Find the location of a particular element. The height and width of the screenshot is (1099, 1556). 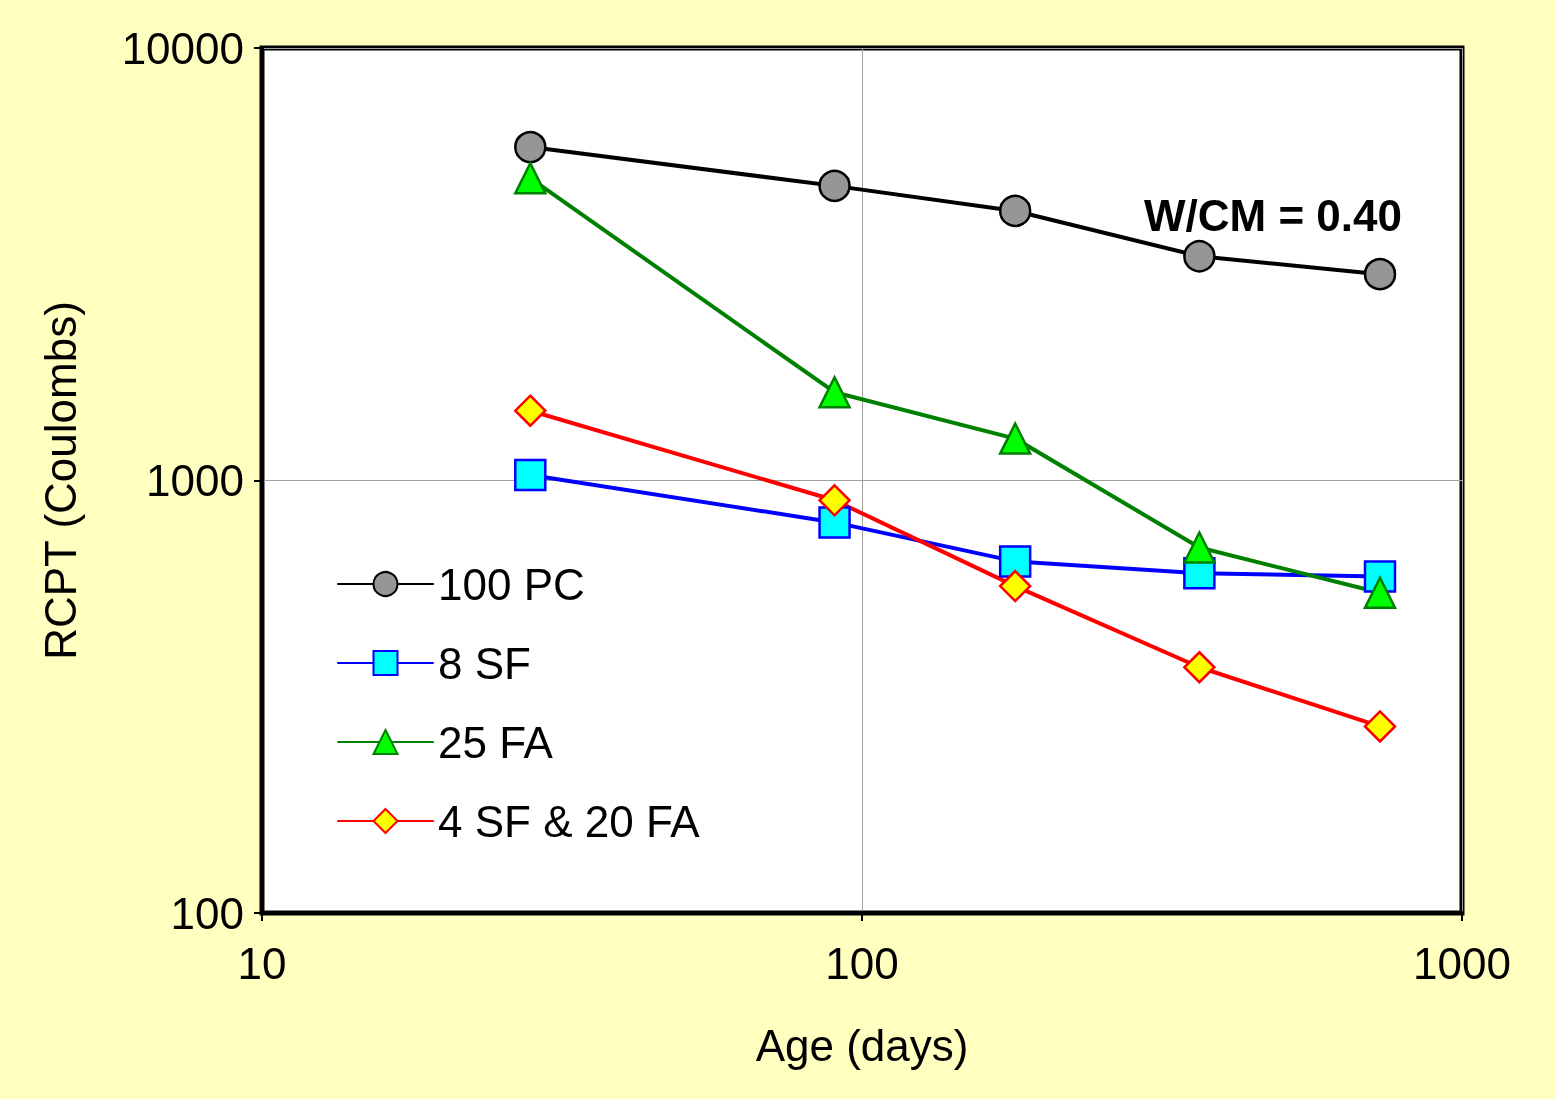

legend-label: 8 SF is located at coordinates (484, 663).